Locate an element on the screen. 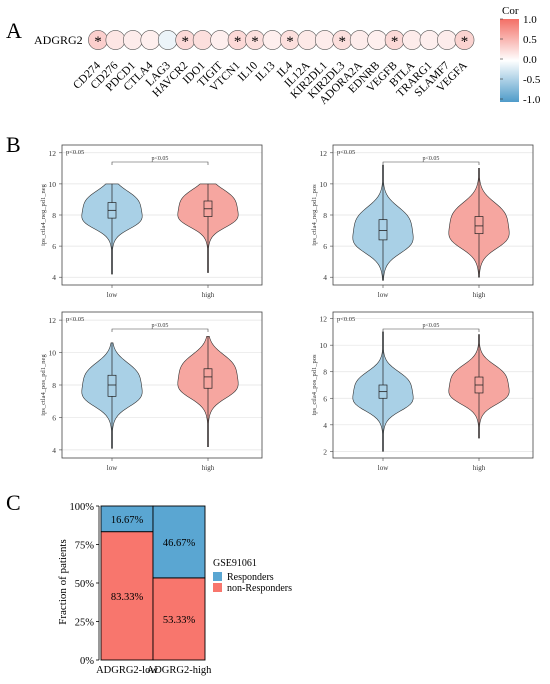 This screenshot has height=684, width=550. heatmap-legend-tick: 0.5 is located at coordinates (530, 40).